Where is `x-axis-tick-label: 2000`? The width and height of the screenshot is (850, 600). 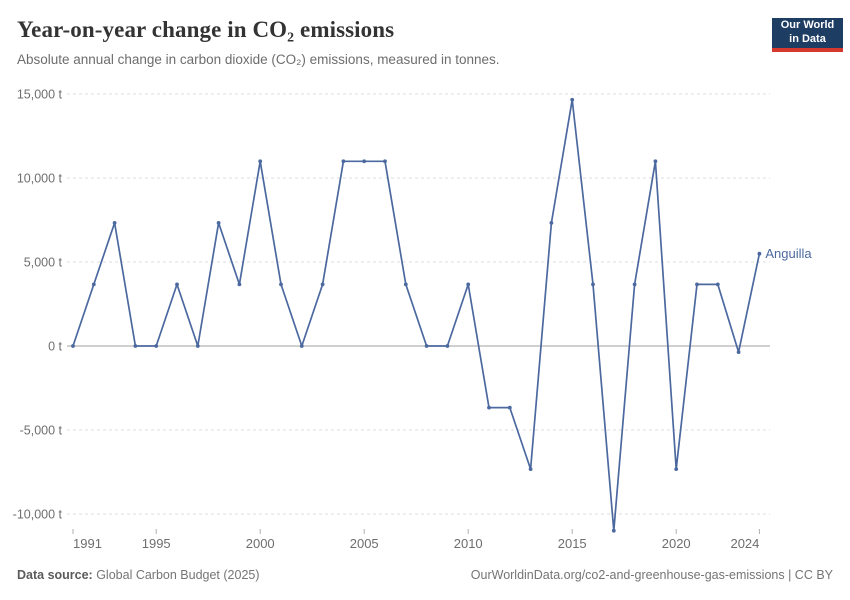
x-axis-tick-label: 2000 is located at coordinates (260, 543).